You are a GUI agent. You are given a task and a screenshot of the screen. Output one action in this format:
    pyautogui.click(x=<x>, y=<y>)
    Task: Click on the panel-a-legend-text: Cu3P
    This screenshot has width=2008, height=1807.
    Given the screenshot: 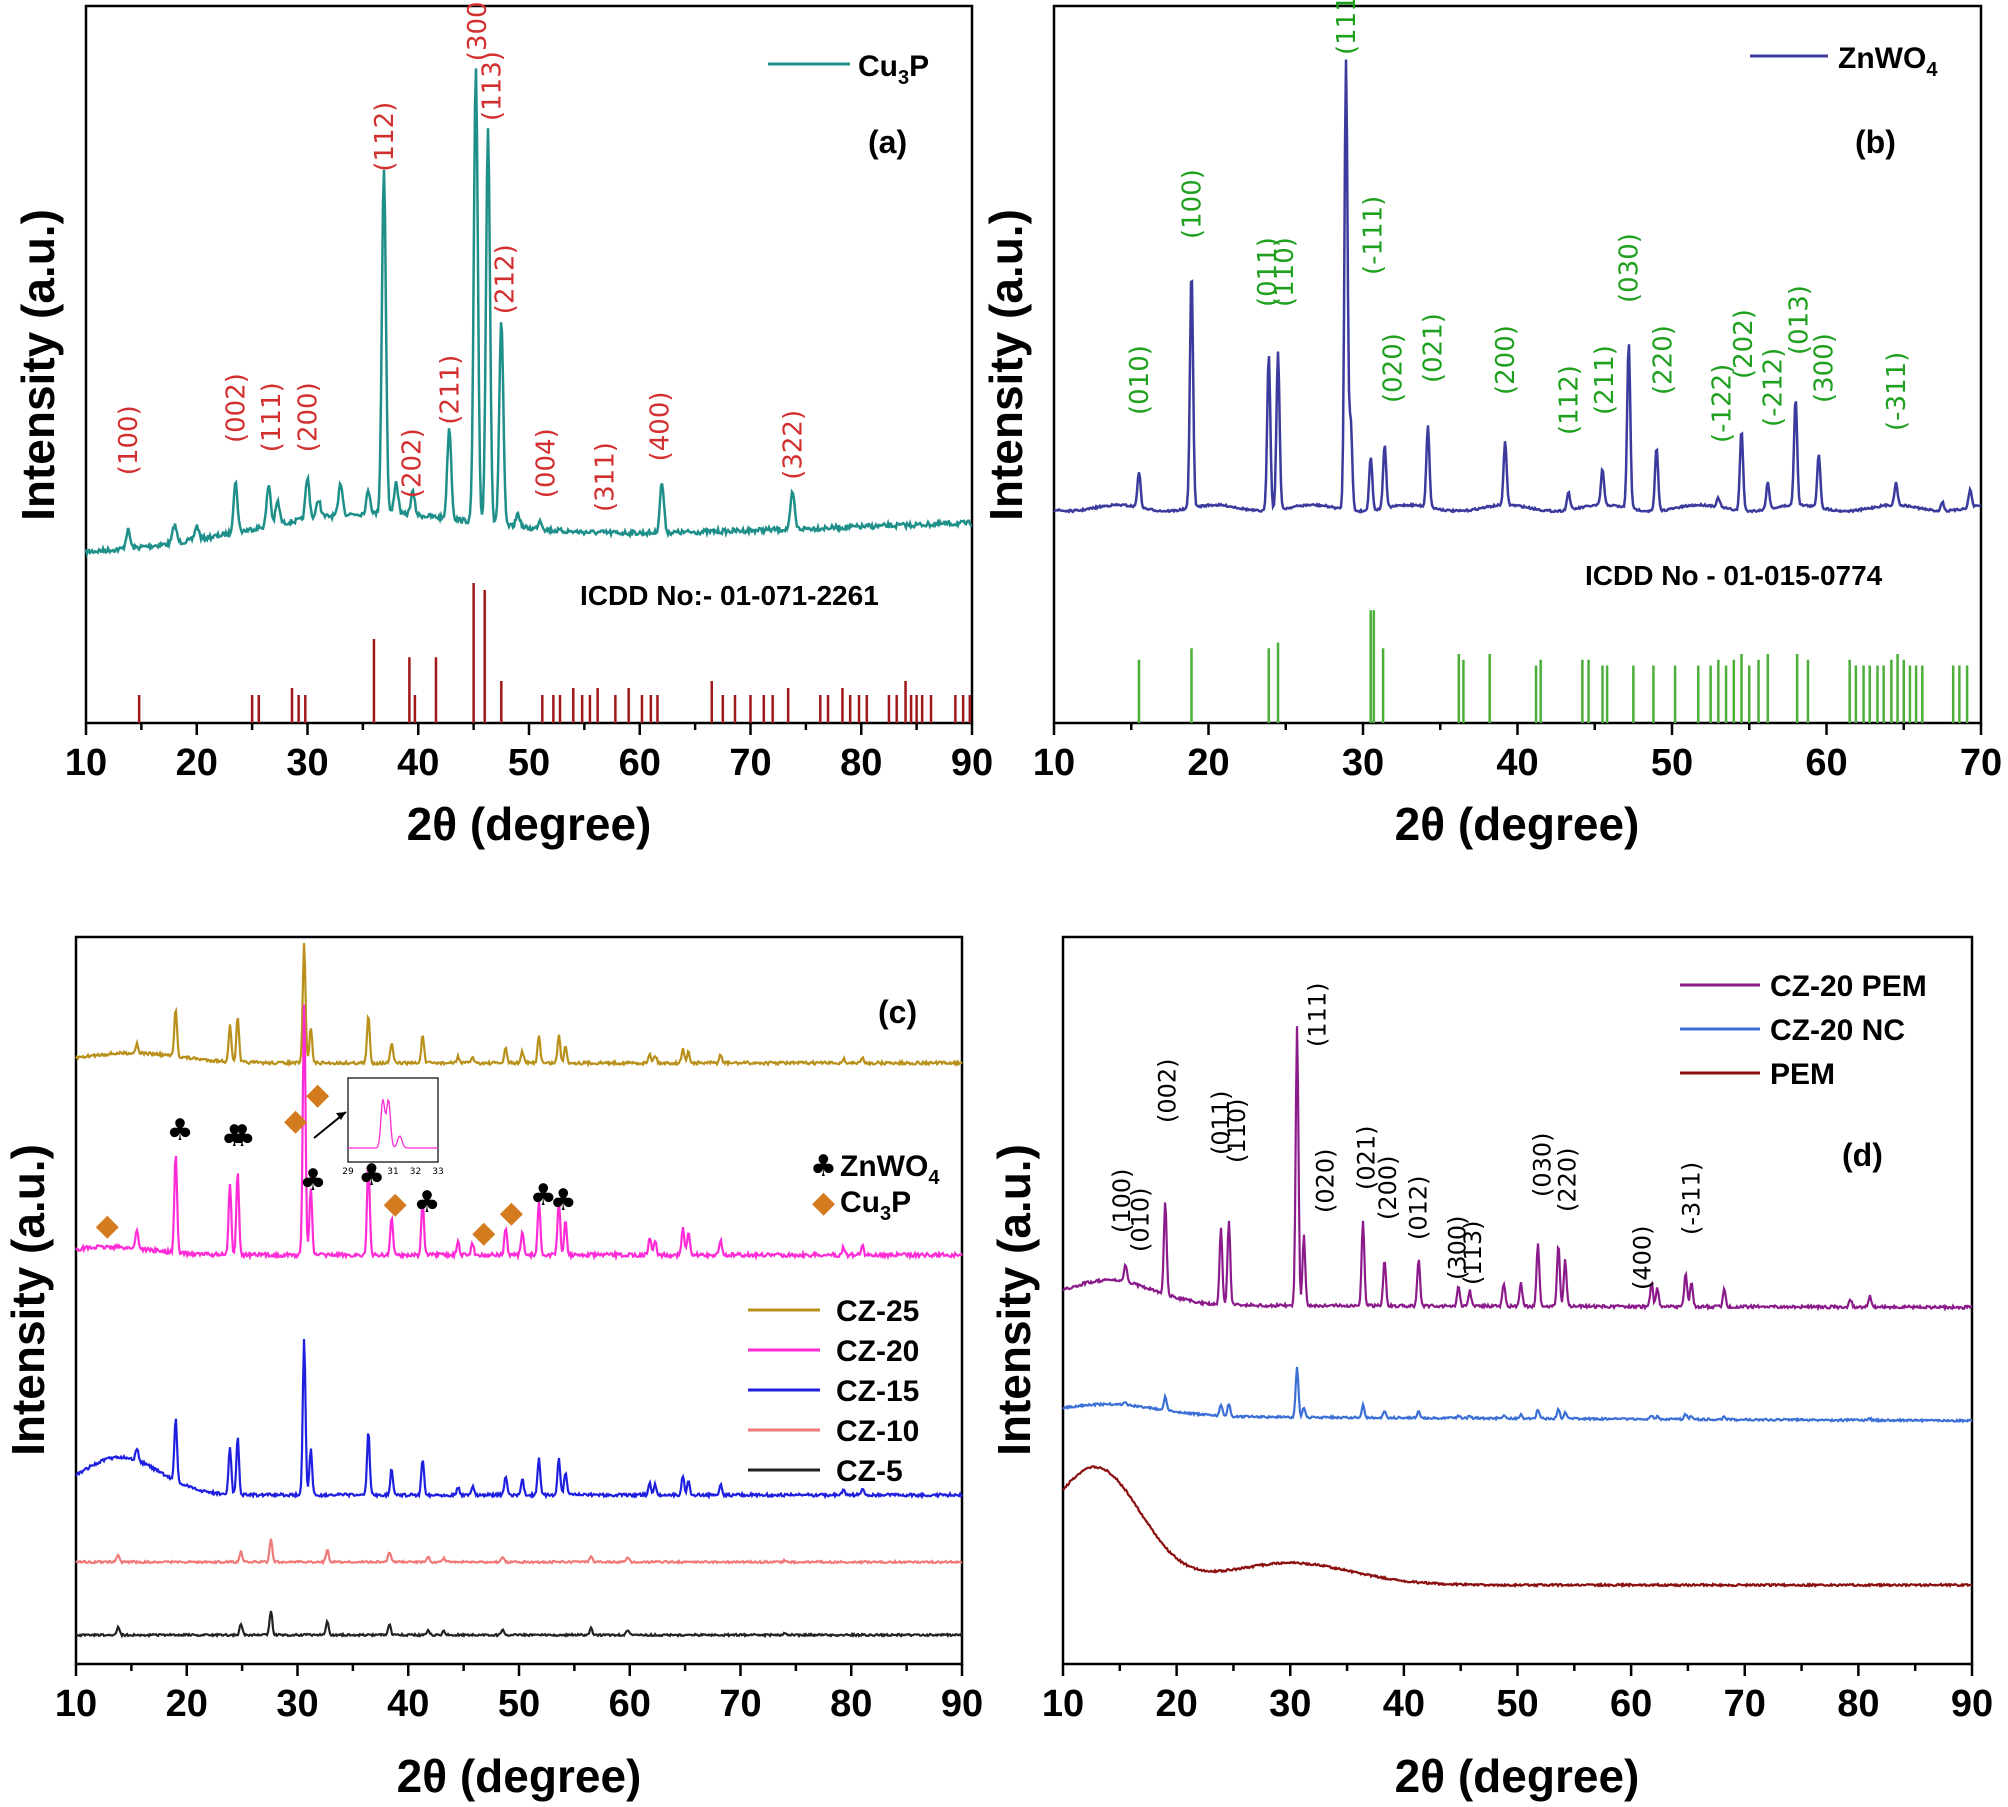 What is the action you would take?
    pyautogui.click(x=893, y=69)
    